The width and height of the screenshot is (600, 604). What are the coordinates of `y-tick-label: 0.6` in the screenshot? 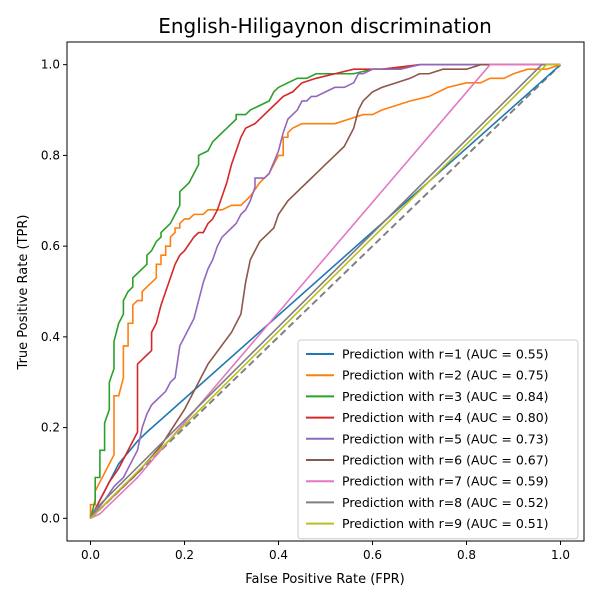 It's located at (50, 246).